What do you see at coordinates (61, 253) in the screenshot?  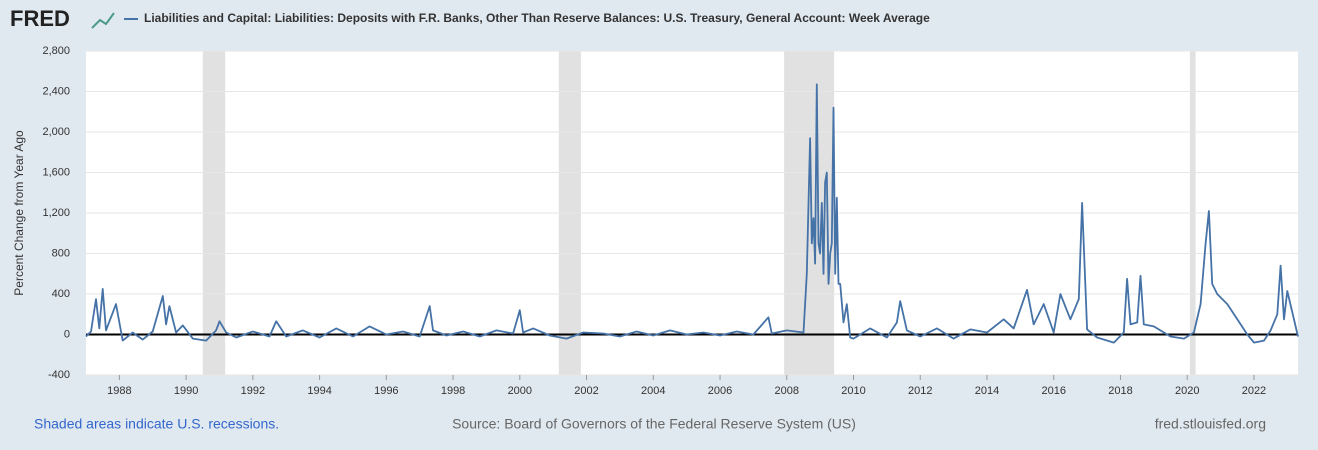 I see `y-tick-label: 800` at bounding box center [61, 253].